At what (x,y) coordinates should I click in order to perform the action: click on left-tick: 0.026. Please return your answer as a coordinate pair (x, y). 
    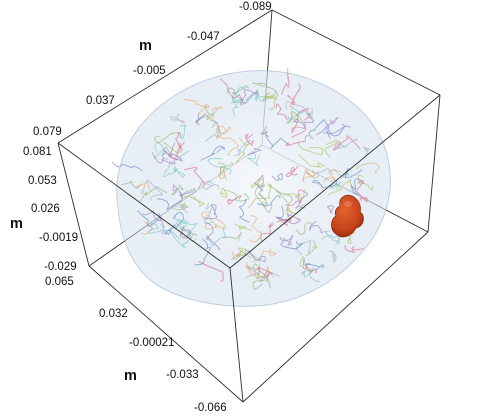
    Looking at the image, I should click on (45, 209).